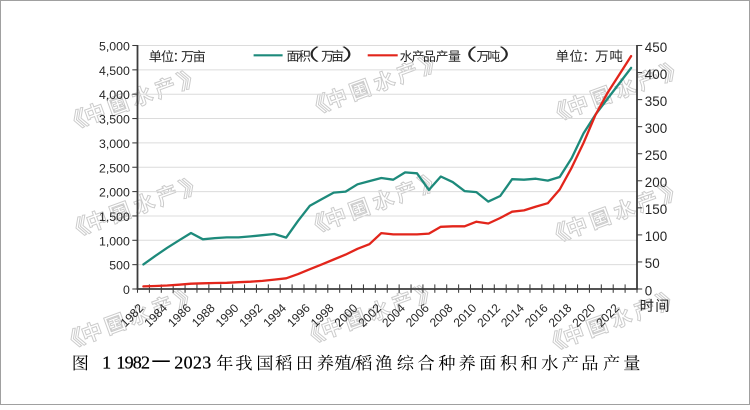 The height and width of the screenshot is (410, 750). What do you see at coordinates (652, 263) in the screenshot?
I see `svg-text: 50` at bounding box center [652, 263].